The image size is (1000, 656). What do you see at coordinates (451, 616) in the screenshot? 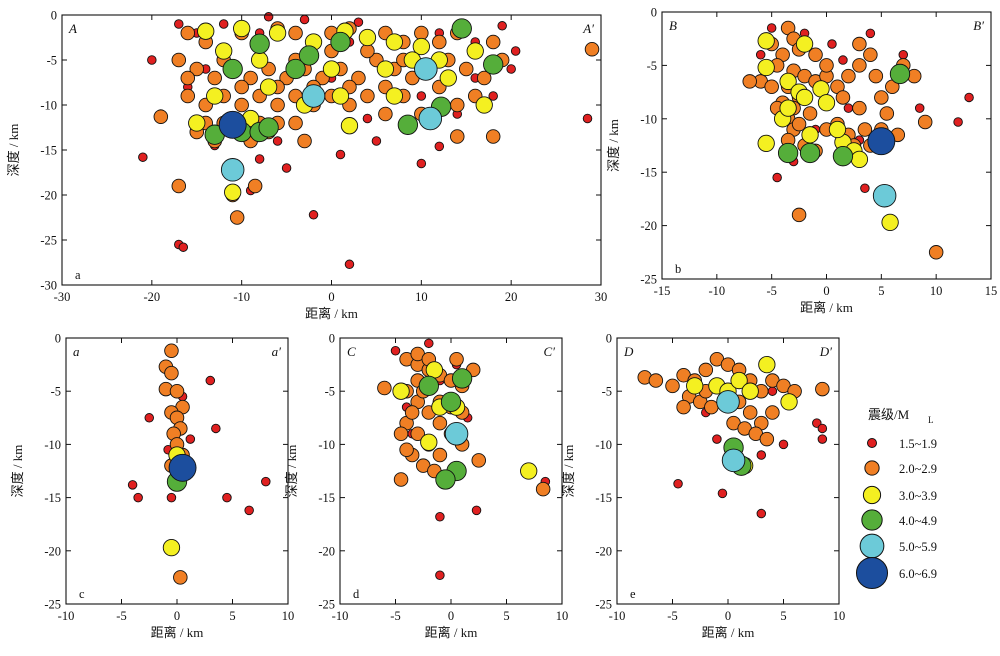
I see `x-tick-label: 0` at bounding box center [451, 616].